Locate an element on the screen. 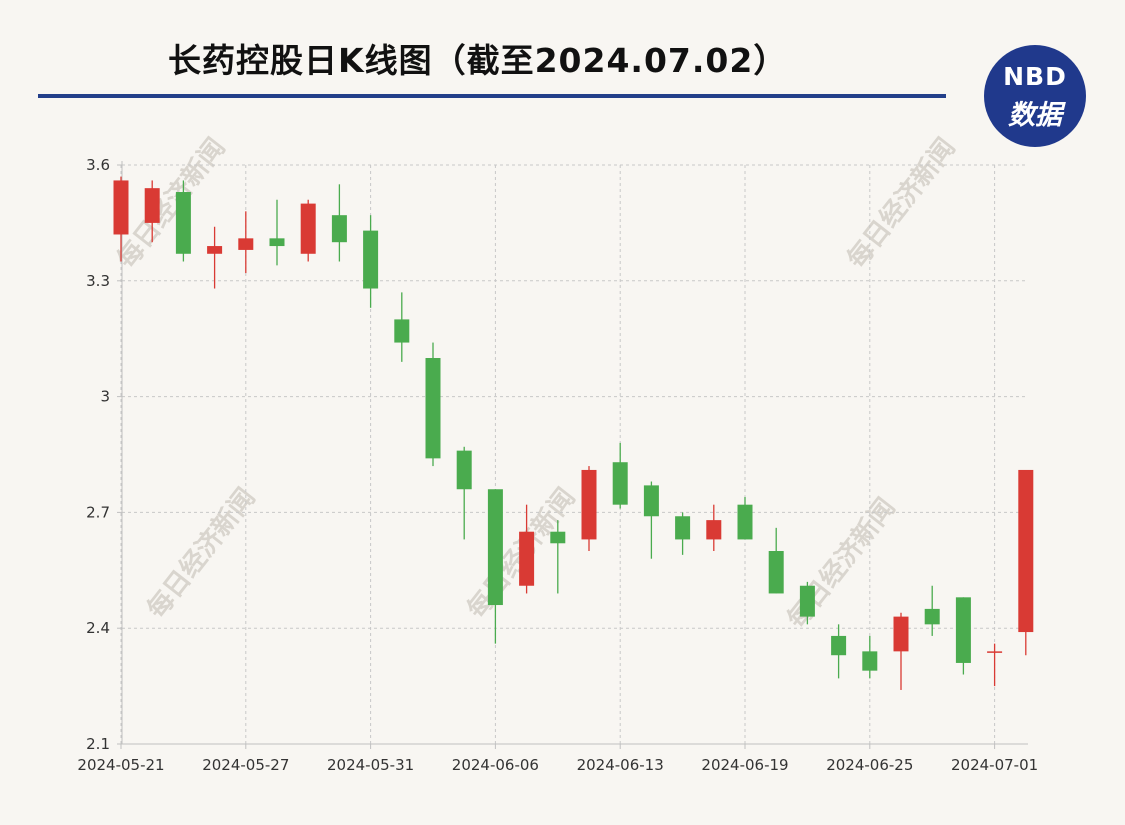 This screenshot has width=1125, height=825. title-underline is located at coordinates (492, 96).